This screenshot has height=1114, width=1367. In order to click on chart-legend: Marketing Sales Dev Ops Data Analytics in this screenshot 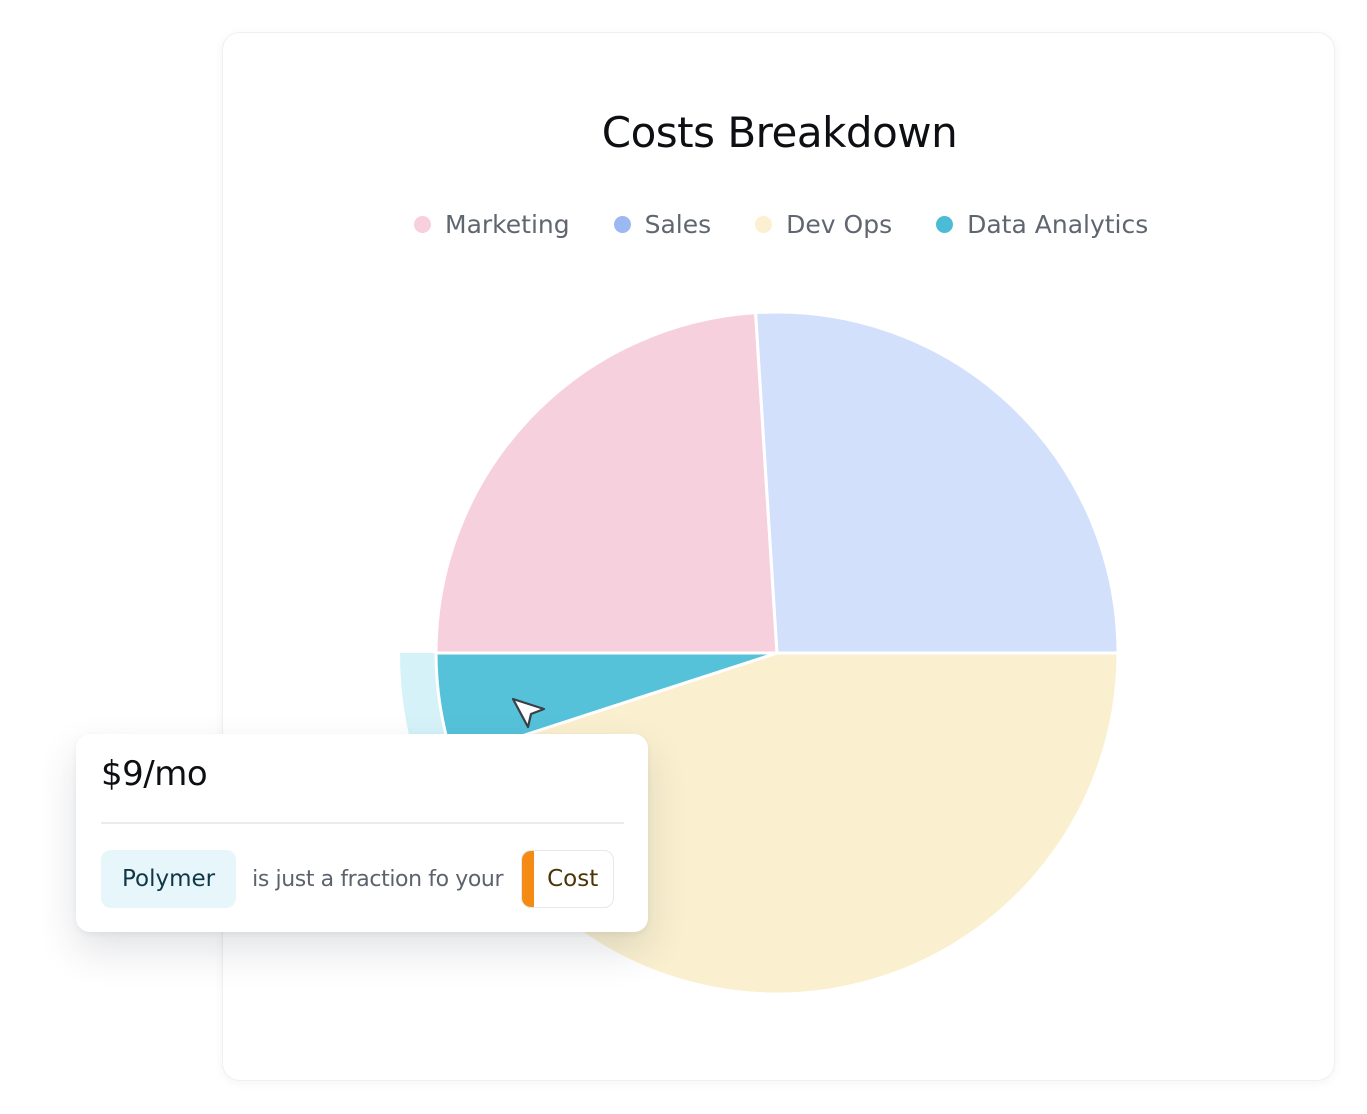, I will do `click(781, 224)`.